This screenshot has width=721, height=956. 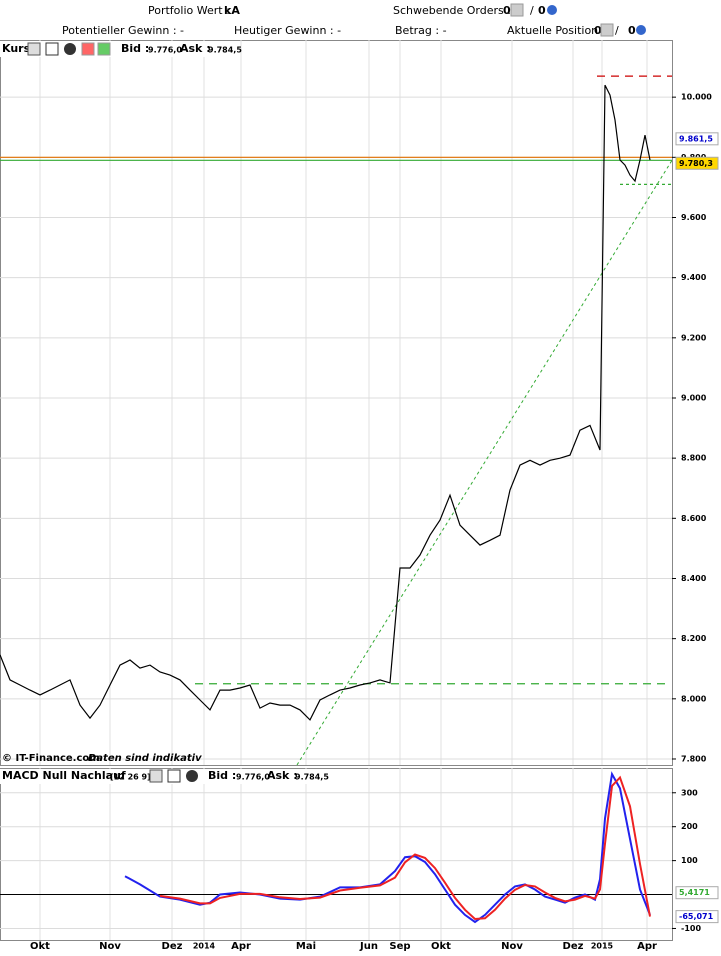 I want to click on params: [12 26 9], so click(x=130, y=777).